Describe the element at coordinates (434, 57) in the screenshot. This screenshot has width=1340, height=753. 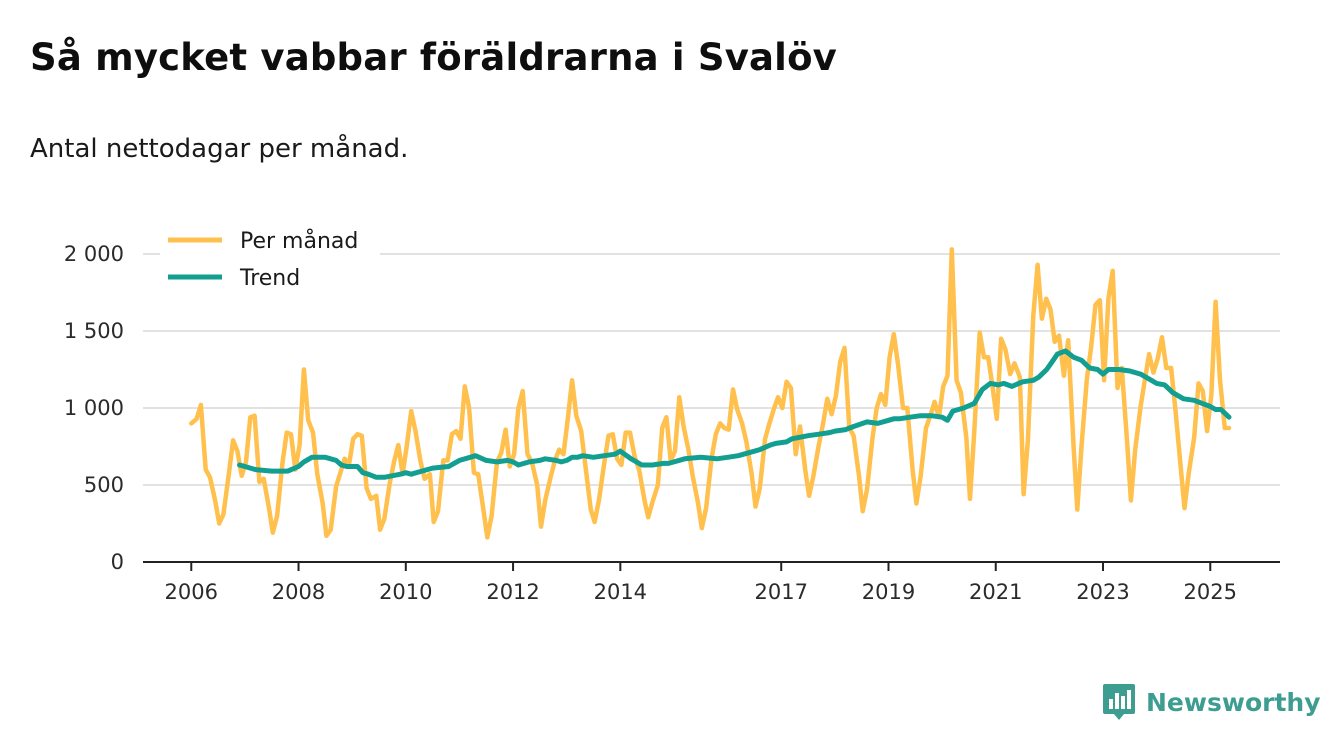
I see `chart-title: Så mycket vabbar föräldrarna i Svalöv` at that location.